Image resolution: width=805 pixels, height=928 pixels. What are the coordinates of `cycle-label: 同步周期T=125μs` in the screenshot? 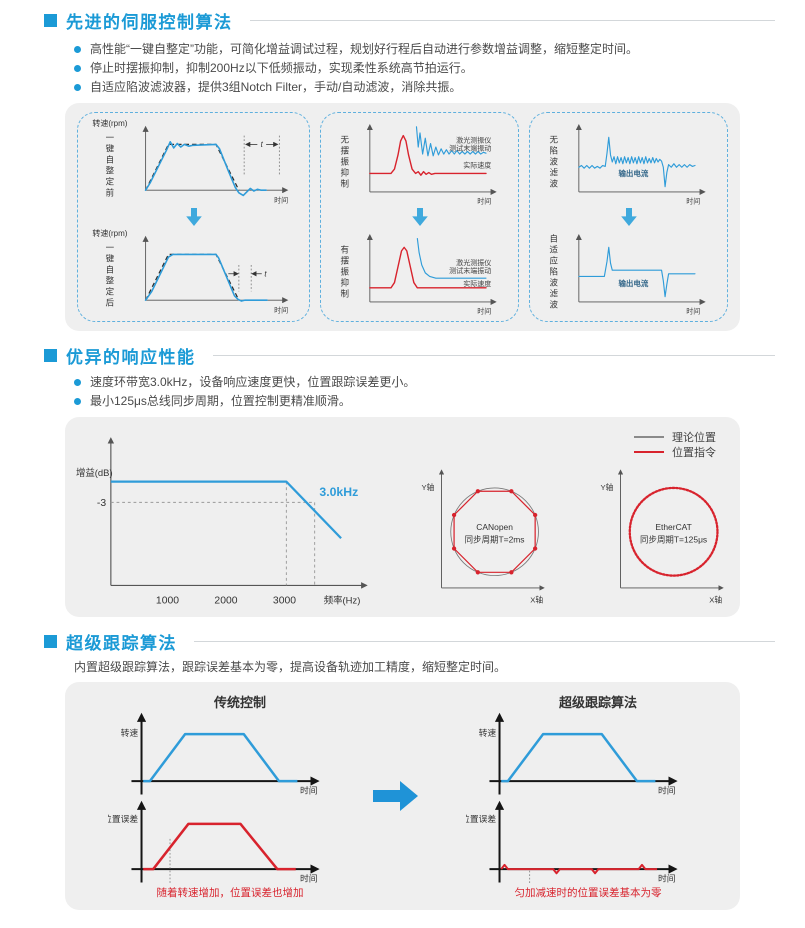 It's located at (673, 540).